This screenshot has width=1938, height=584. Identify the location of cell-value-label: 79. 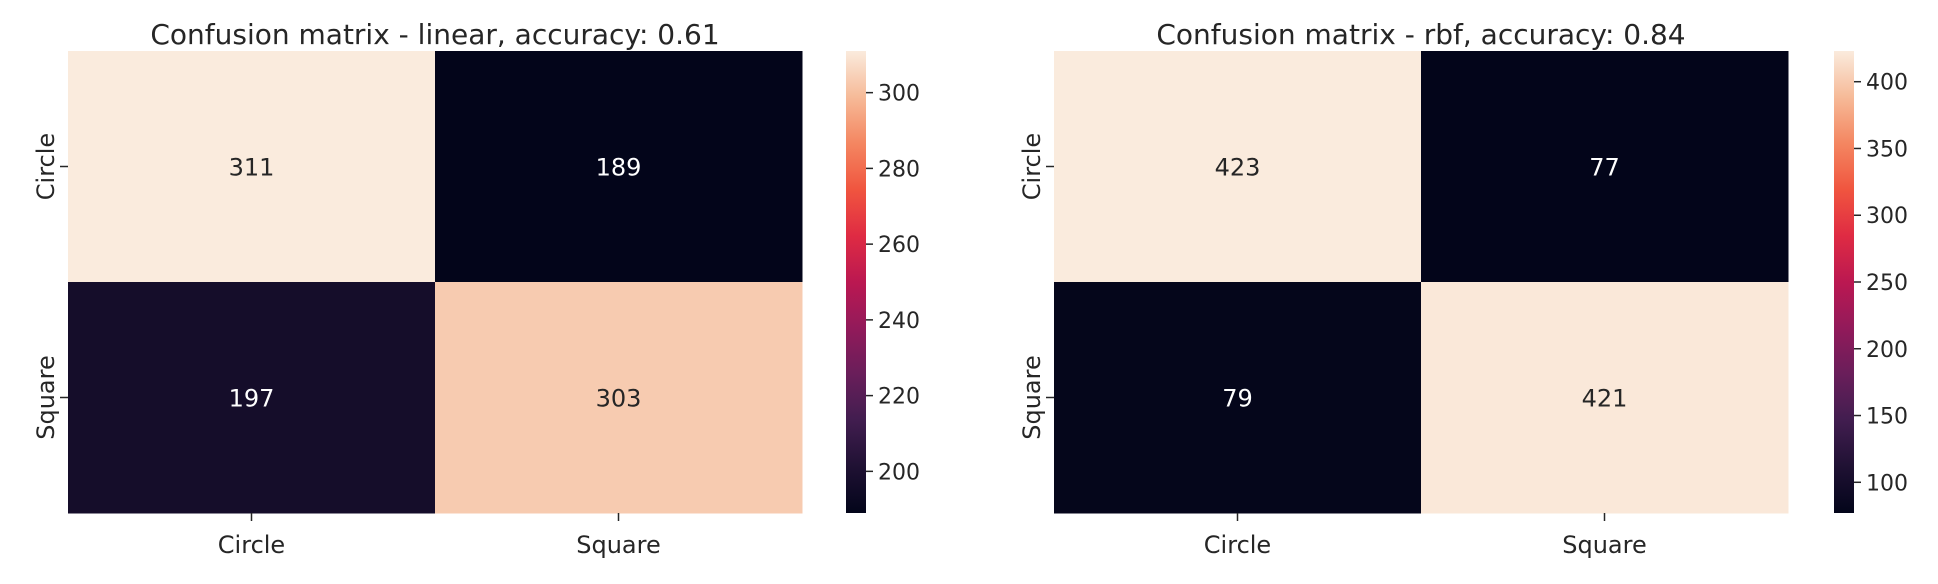
(1237, 399).